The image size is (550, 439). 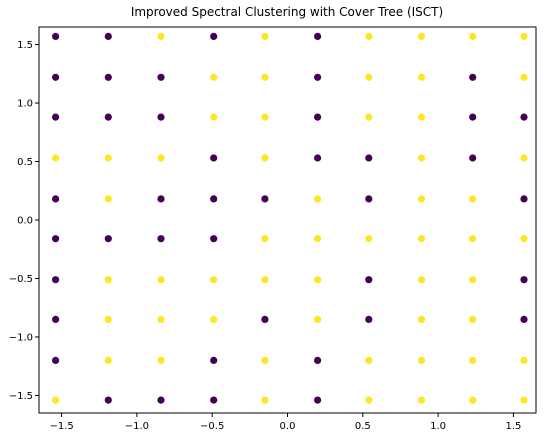 What do you see at coordinates (61, 426) in the screenshot?
I see `x-tick-label: −1.5` at bounding box center [61, 426].